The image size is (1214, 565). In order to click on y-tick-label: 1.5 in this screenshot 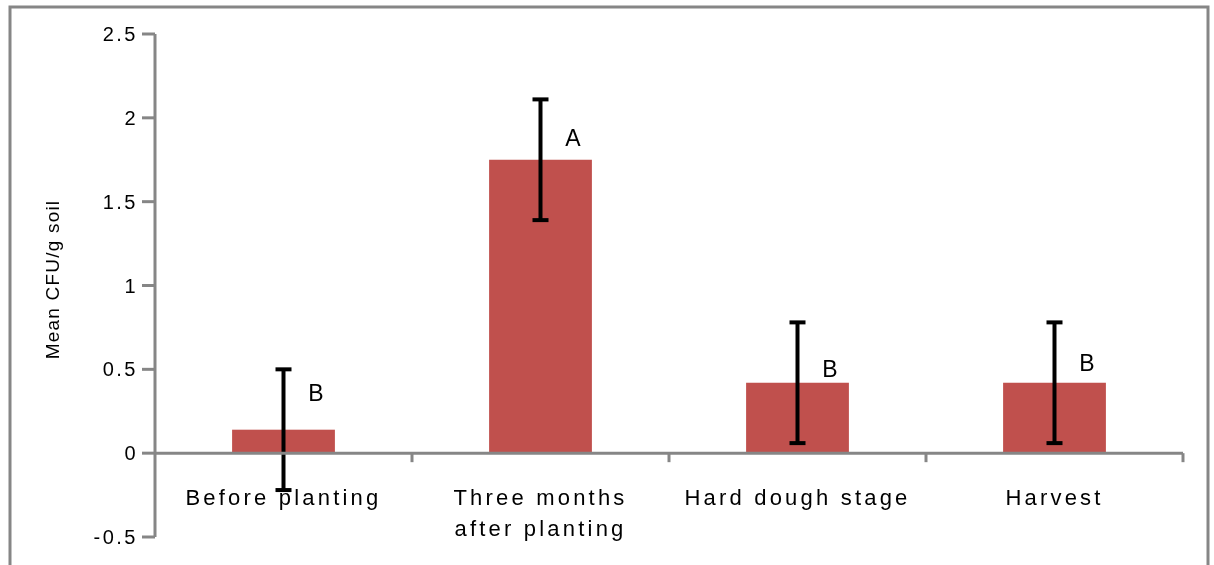, I will do `click(120, 201)`.